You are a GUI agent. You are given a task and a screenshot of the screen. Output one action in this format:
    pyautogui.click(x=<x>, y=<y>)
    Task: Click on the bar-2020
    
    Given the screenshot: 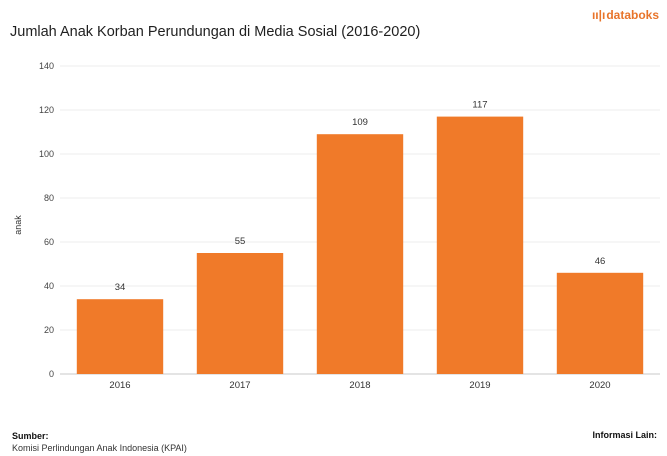 What is the action you would take?
    pyautogui.click(x=600, y=323)
    